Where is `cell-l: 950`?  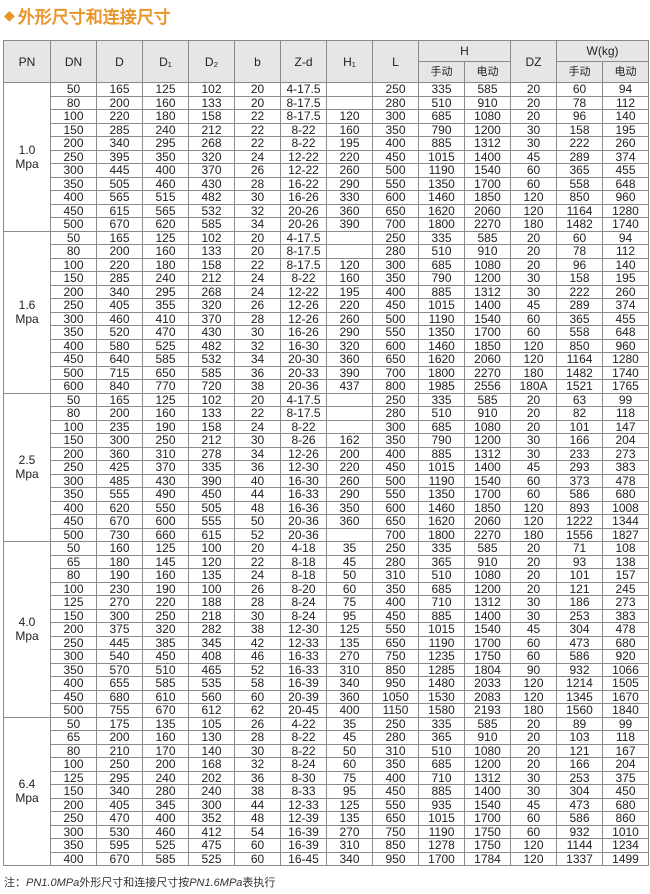
cell-l: 950 is located at coordinates (395, 683).